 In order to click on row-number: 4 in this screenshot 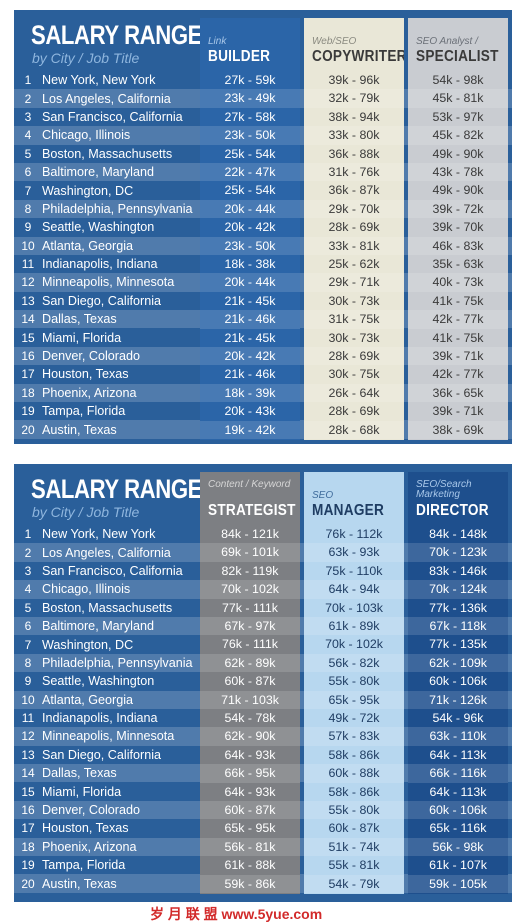, I will do `click(28, 135)`.